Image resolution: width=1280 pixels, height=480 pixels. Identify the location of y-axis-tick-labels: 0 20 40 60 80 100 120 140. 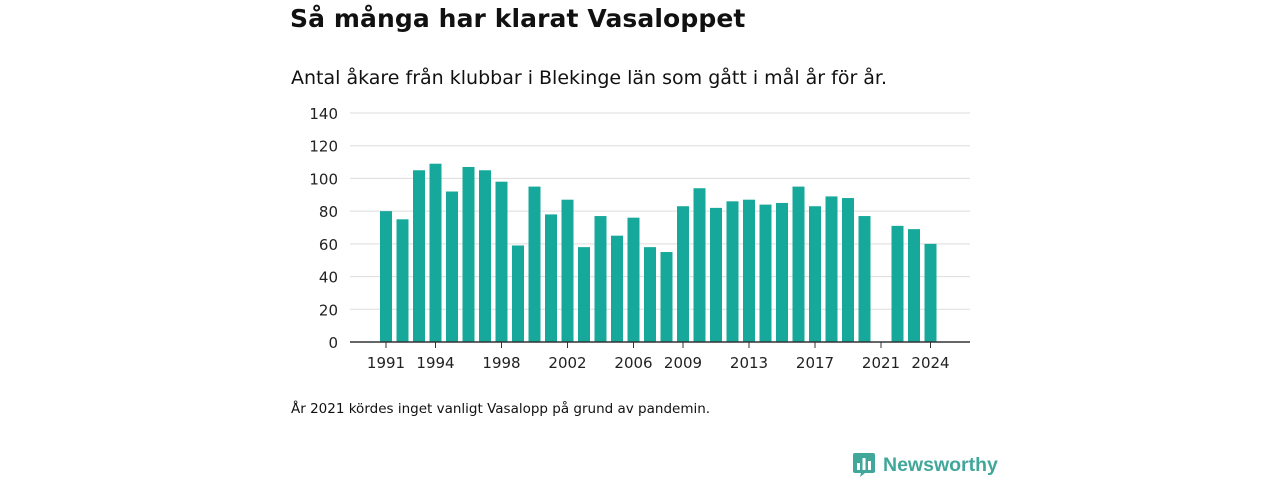
(323, 228).